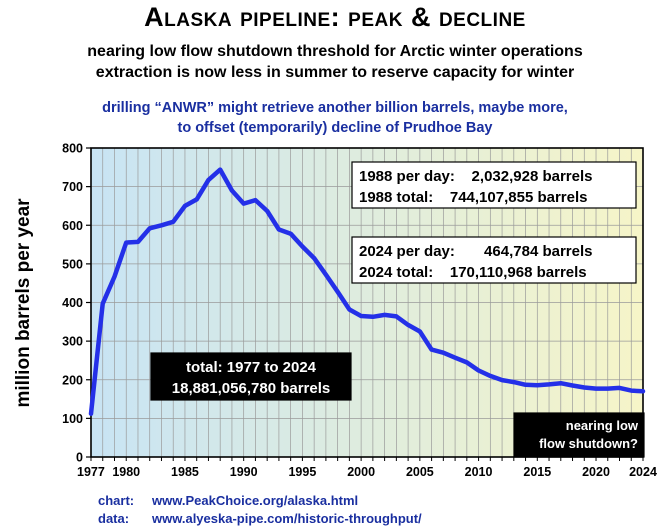  What do you see at coordinates (72, 226) in the screenshot?
I see `y-tick-label: 600` at bounding box center [72, 226].